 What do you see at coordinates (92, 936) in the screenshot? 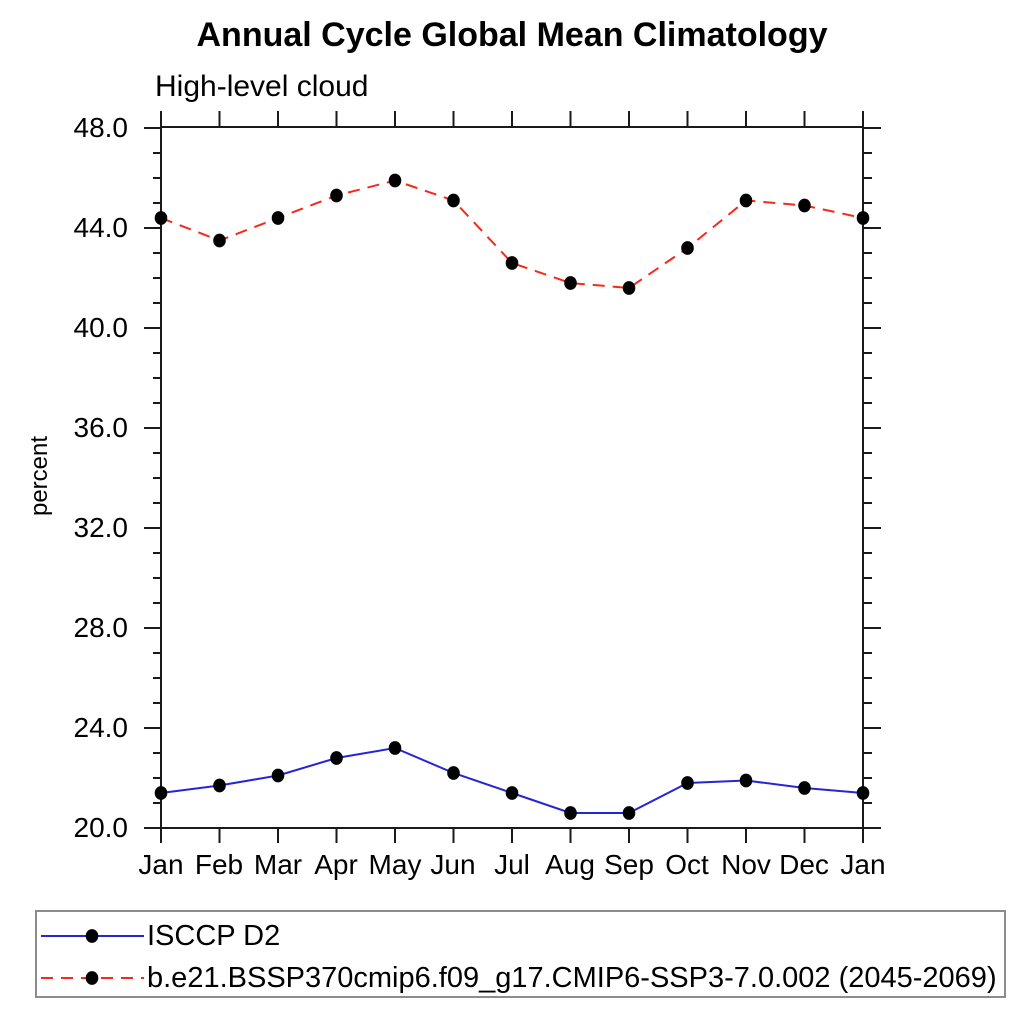
I see `legend-swatch-line-solid` at bounding box center [92, 936].